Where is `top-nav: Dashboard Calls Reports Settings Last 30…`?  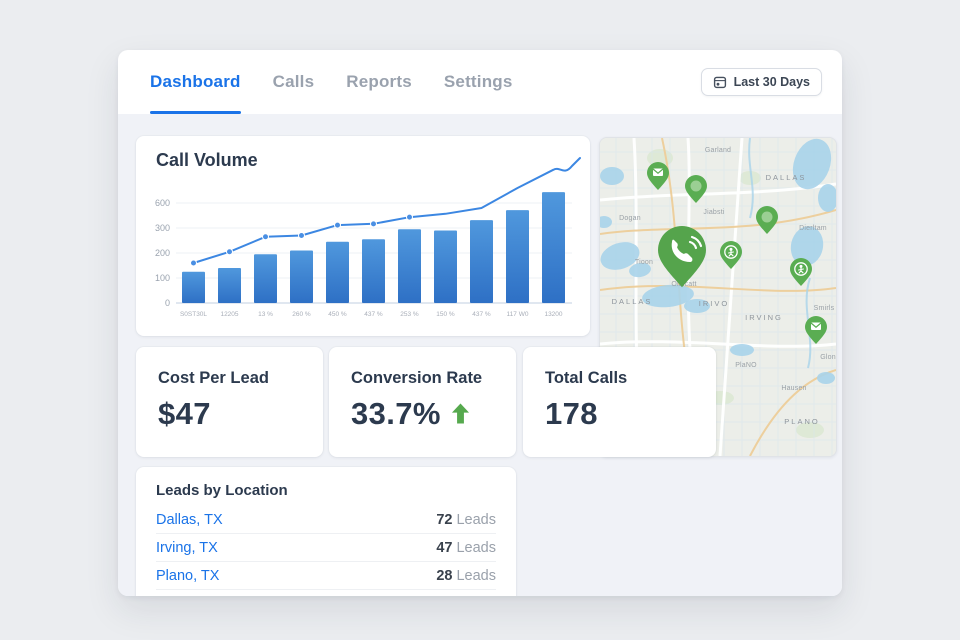 top-nav: Dashboard Calls Reports Settings Last 30… is located at coordinates (480, 82).